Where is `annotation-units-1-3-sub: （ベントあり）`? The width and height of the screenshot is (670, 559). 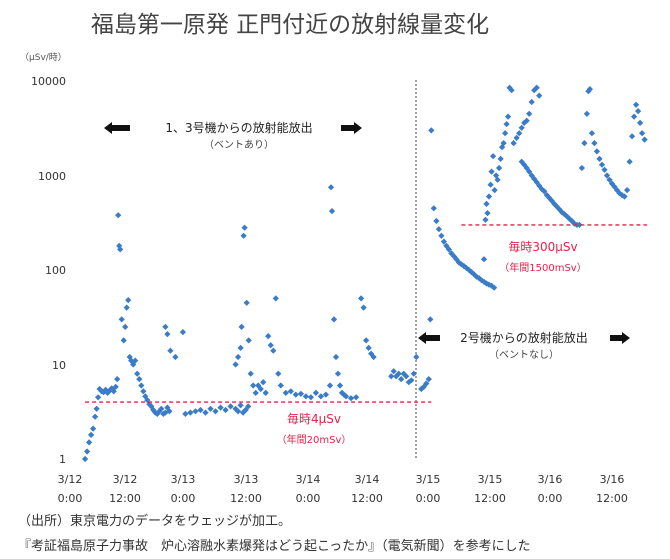
annotation-units-1-3-sub: （ベントあり） is located at coordinates (239, 145).